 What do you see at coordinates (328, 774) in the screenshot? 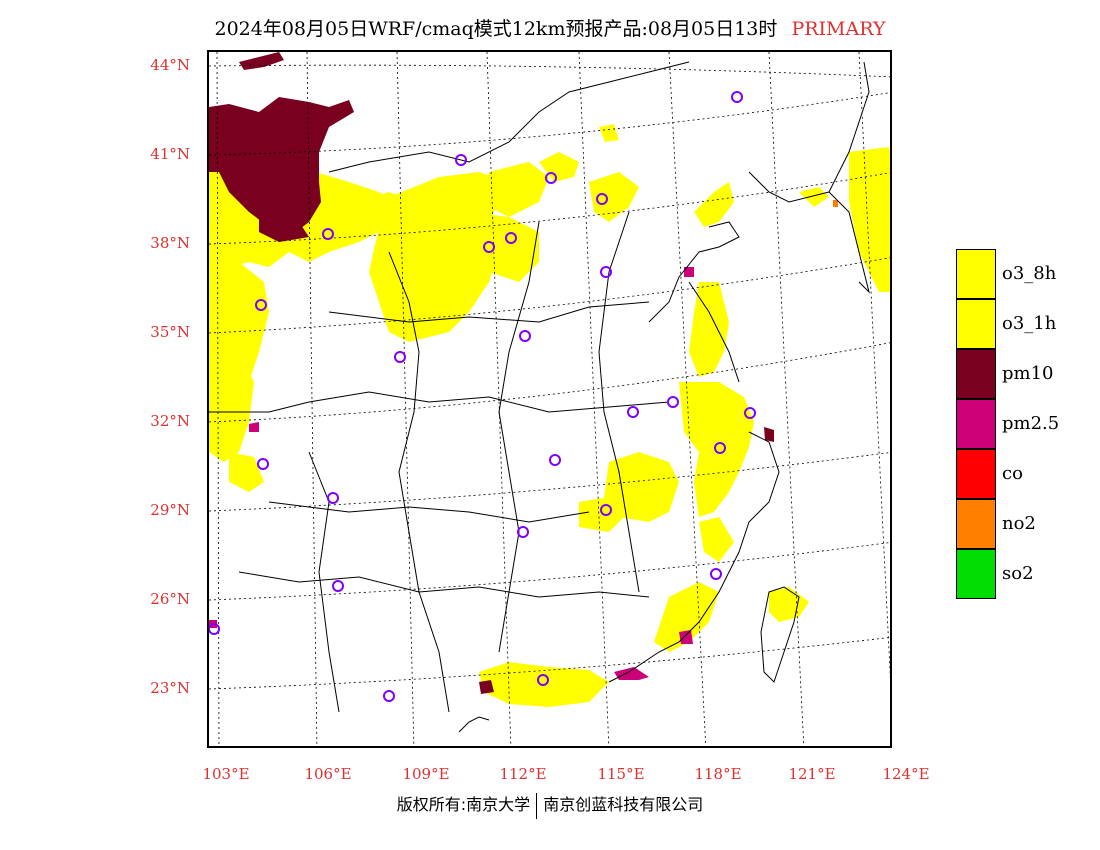
I see `lon-label-106: 106°E` at bounding box center [328, 774].